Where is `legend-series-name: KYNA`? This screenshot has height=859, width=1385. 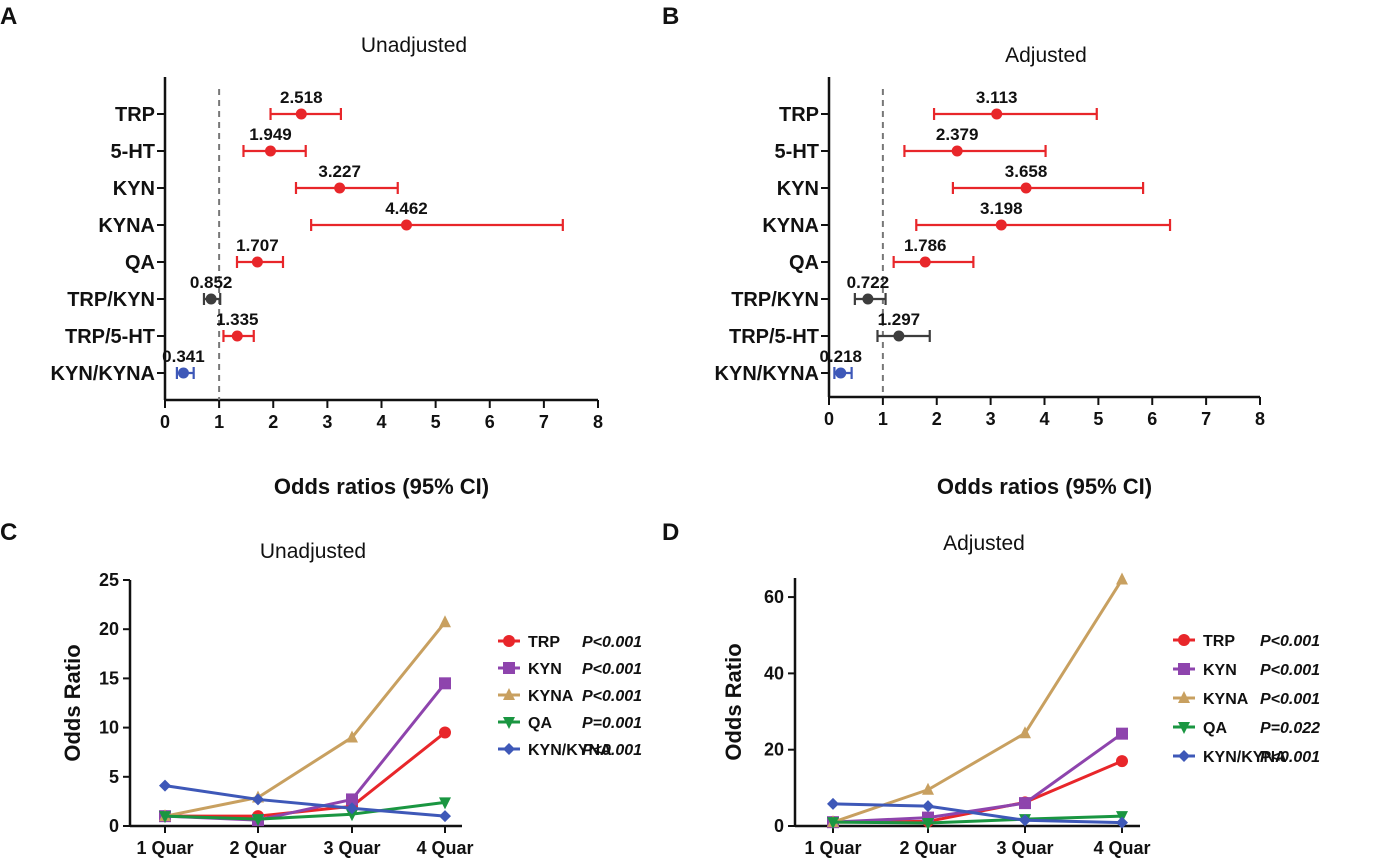
legend-series-name: KYNA is located at coordinates (551, 696).